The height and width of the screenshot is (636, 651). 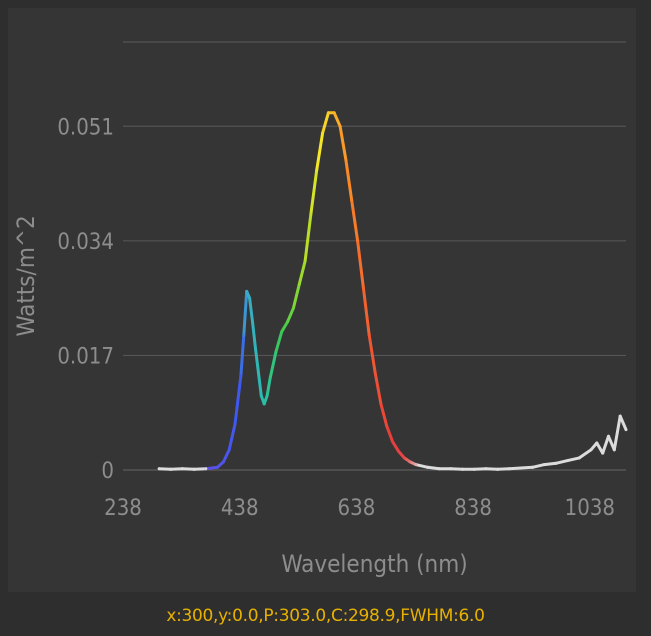 I want to click on y-axis-title: Watts/m^2, so click(x=26, y=275).